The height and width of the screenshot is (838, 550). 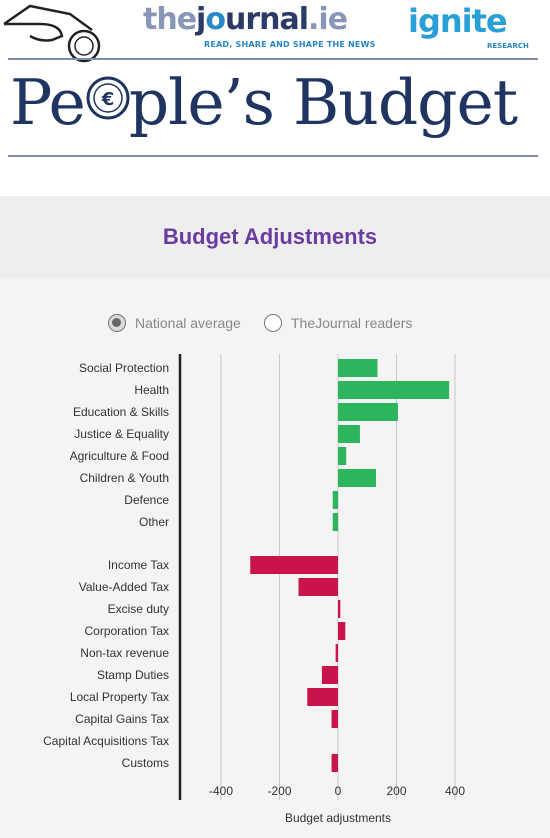 I want to click on header-rule-top, so click(x=273, y=59).